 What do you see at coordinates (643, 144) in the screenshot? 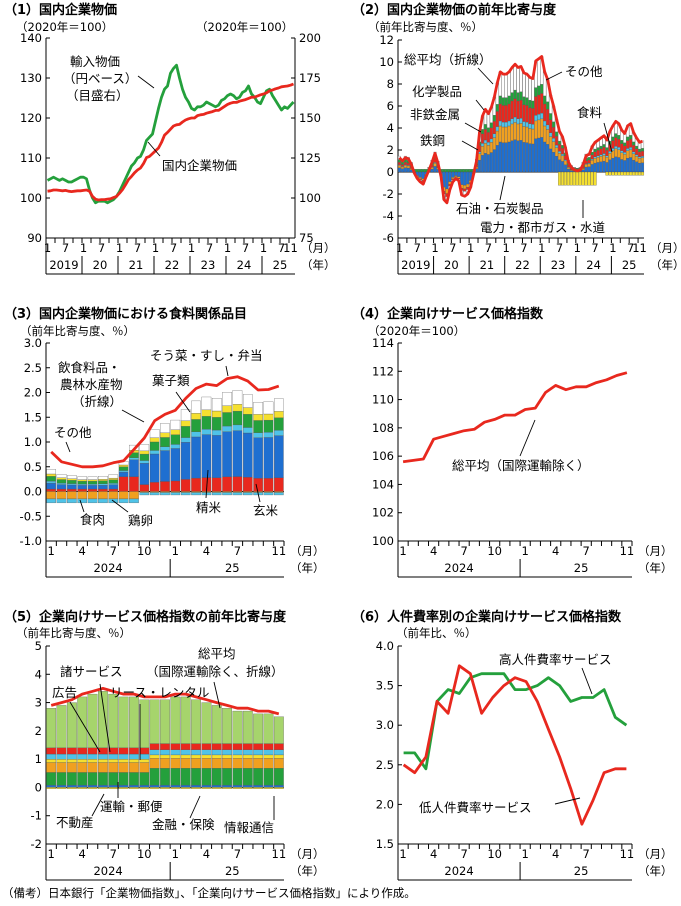
I see `bar-その他` at bounding box center [643, 144].